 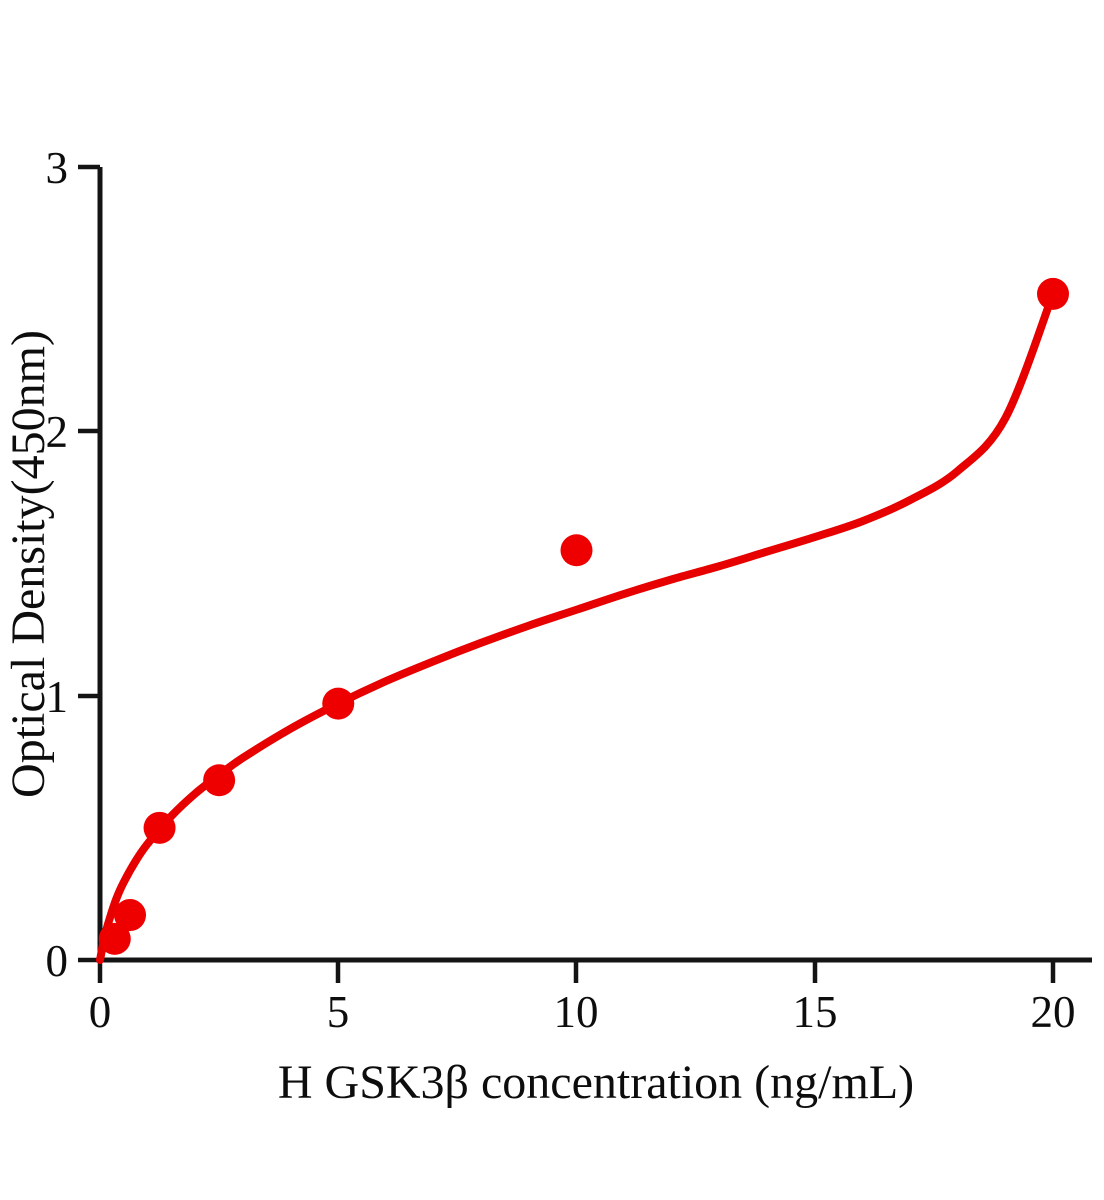 I want to click on y-axis-ticks, so click(x=89, y=563).